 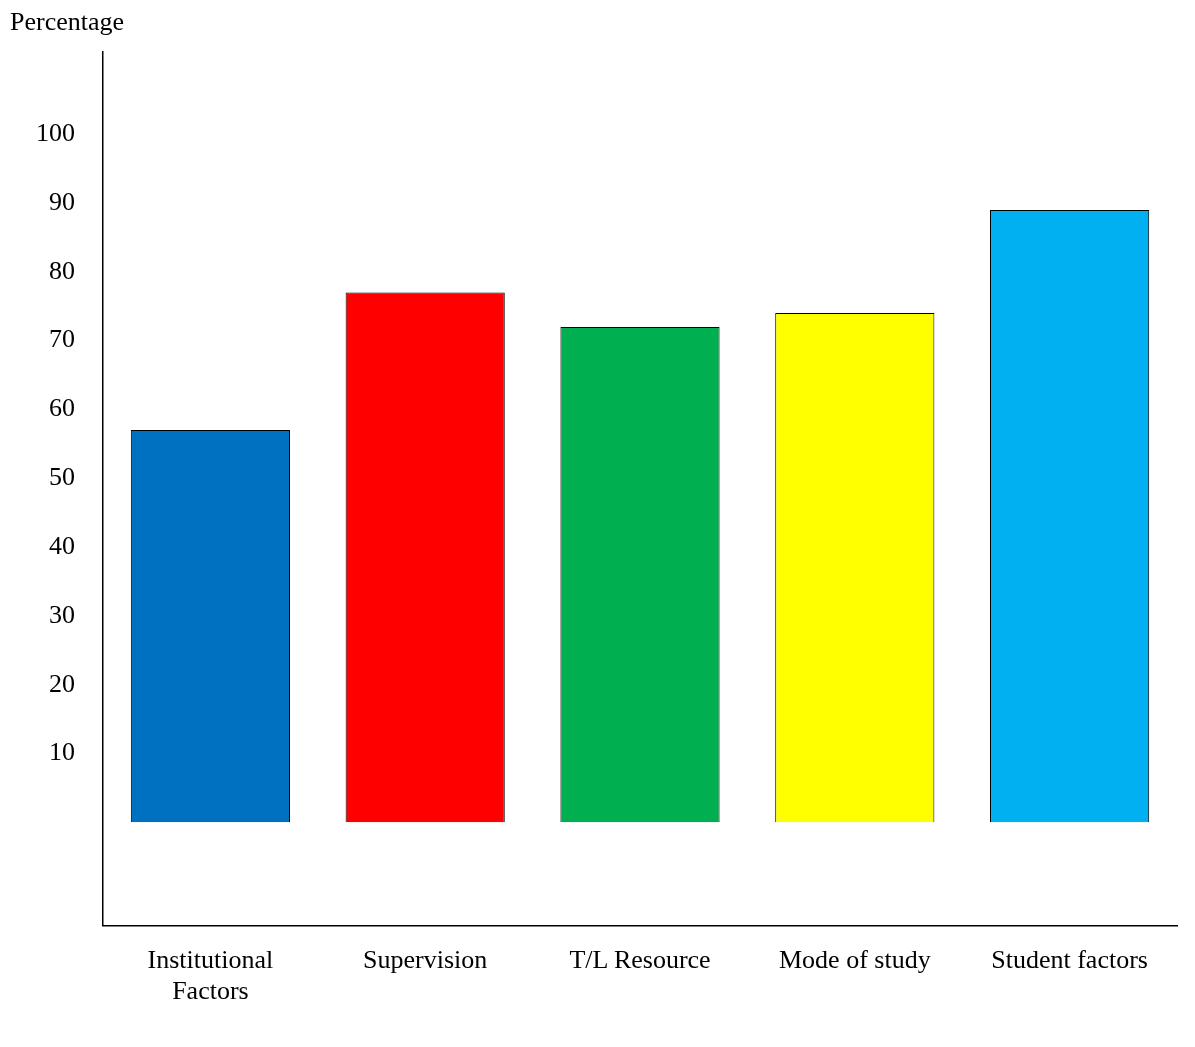 What do you see at coordinates (425, 960) in the screenshot?
I see `x-tick-label: Supervision` at bounding box center [425, 960].